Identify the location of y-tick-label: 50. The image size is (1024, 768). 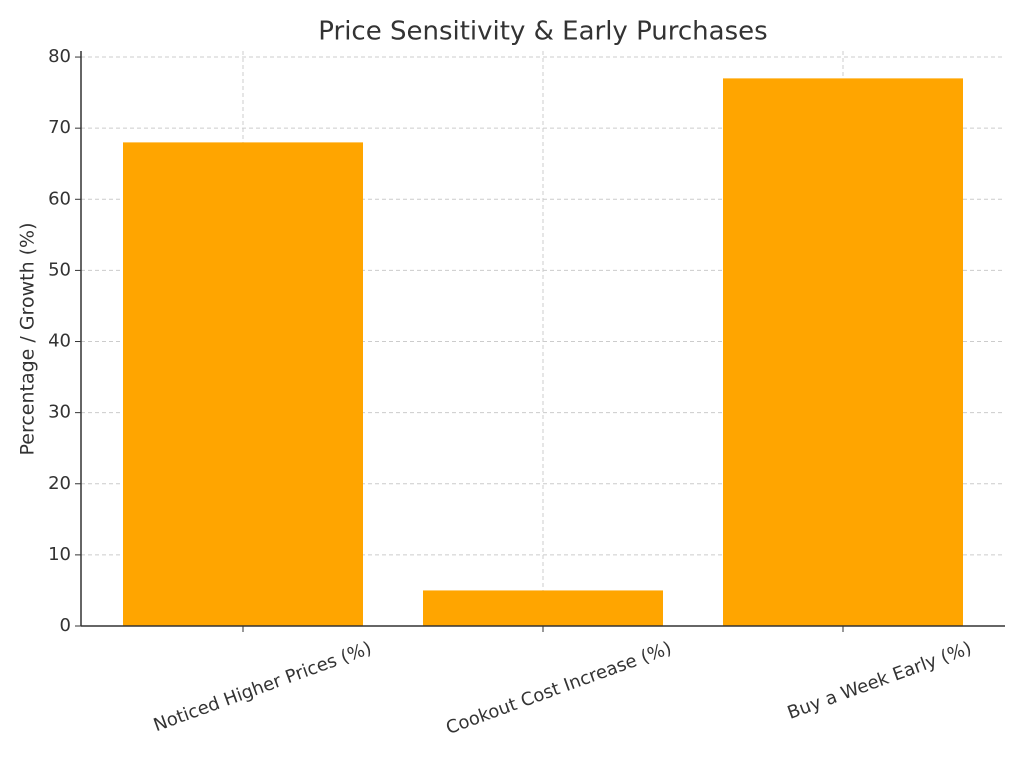
(59, 269).